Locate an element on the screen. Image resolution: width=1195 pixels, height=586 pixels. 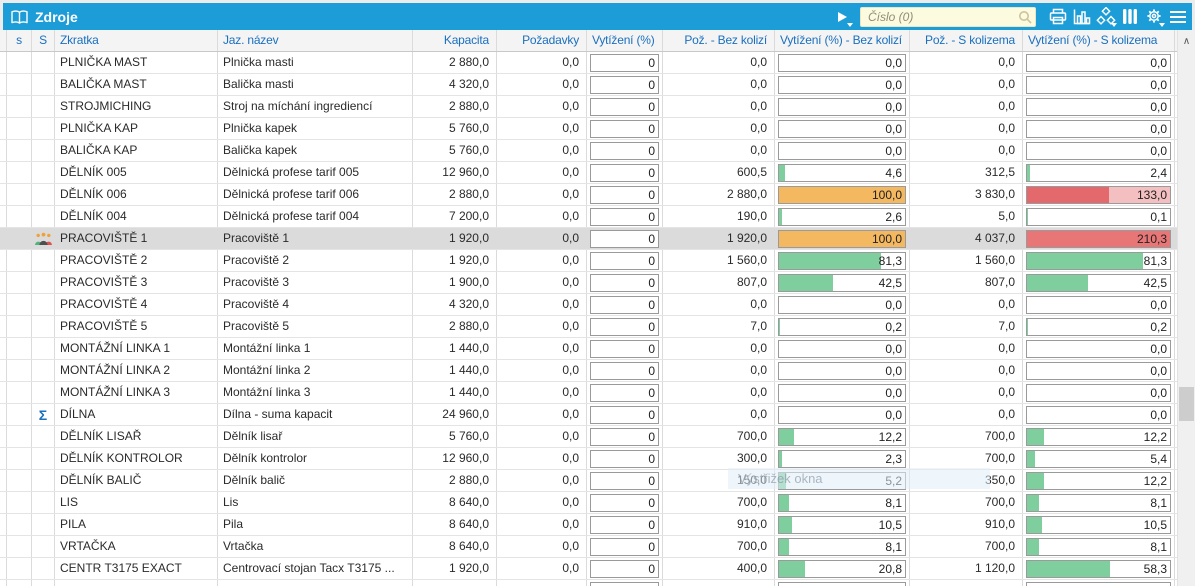
search-input is located at coordinates (948, 16).